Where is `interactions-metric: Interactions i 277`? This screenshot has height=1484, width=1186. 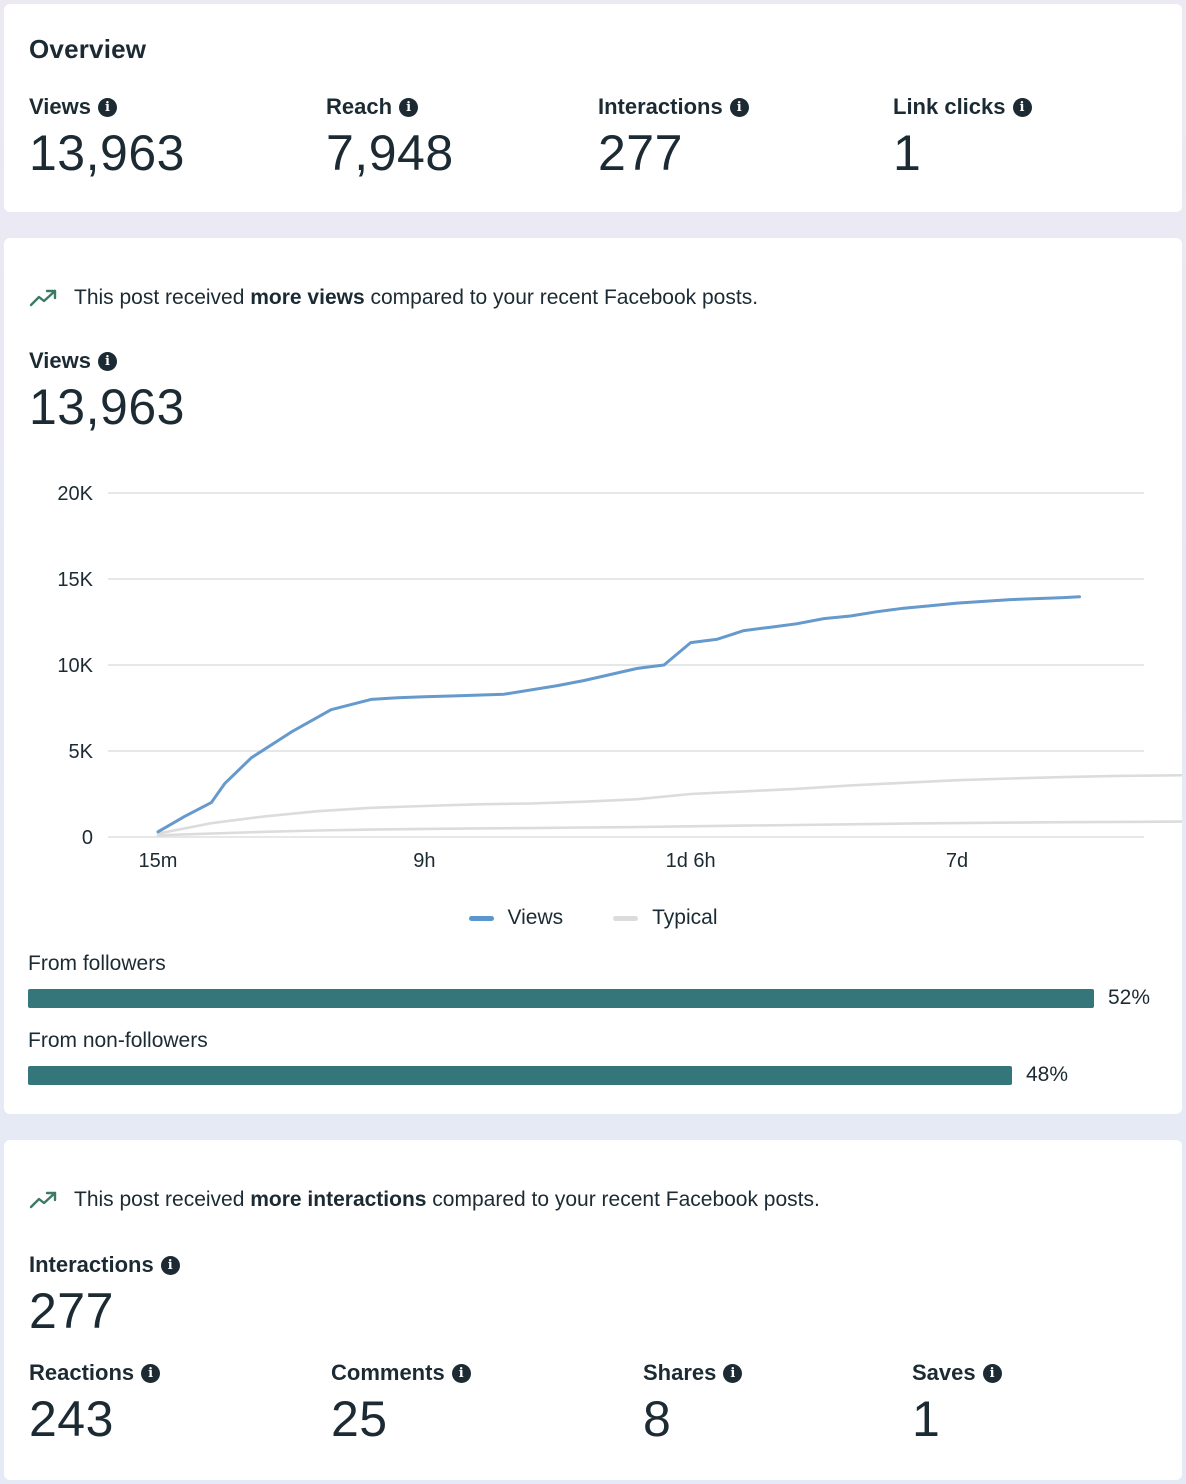
interactions-metric: Interactions i 277 is located at coordinates (104, 1295).